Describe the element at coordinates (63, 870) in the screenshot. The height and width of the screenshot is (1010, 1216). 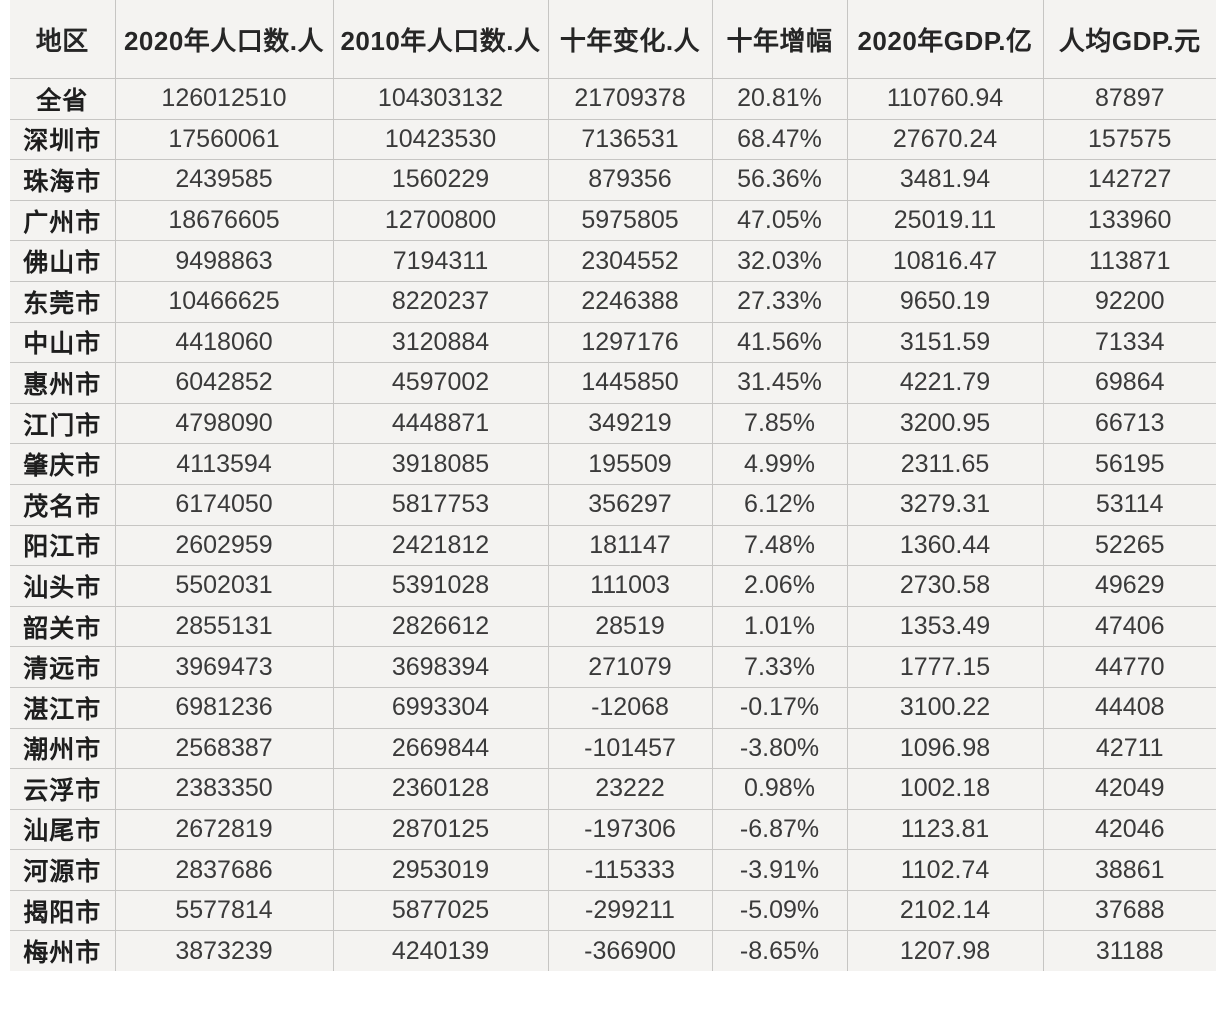
I see `region-cell: 河源市` at that location.